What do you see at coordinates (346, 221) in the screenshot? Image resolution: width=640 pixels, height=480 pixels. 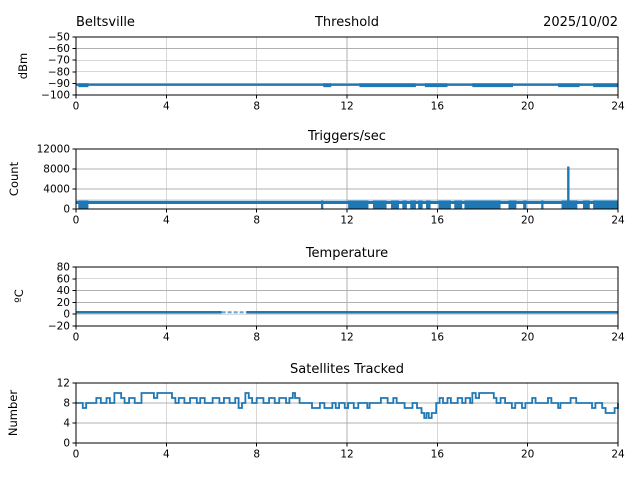 I see `triggers-xtick-label: 12` at bounding box center [346, 221].